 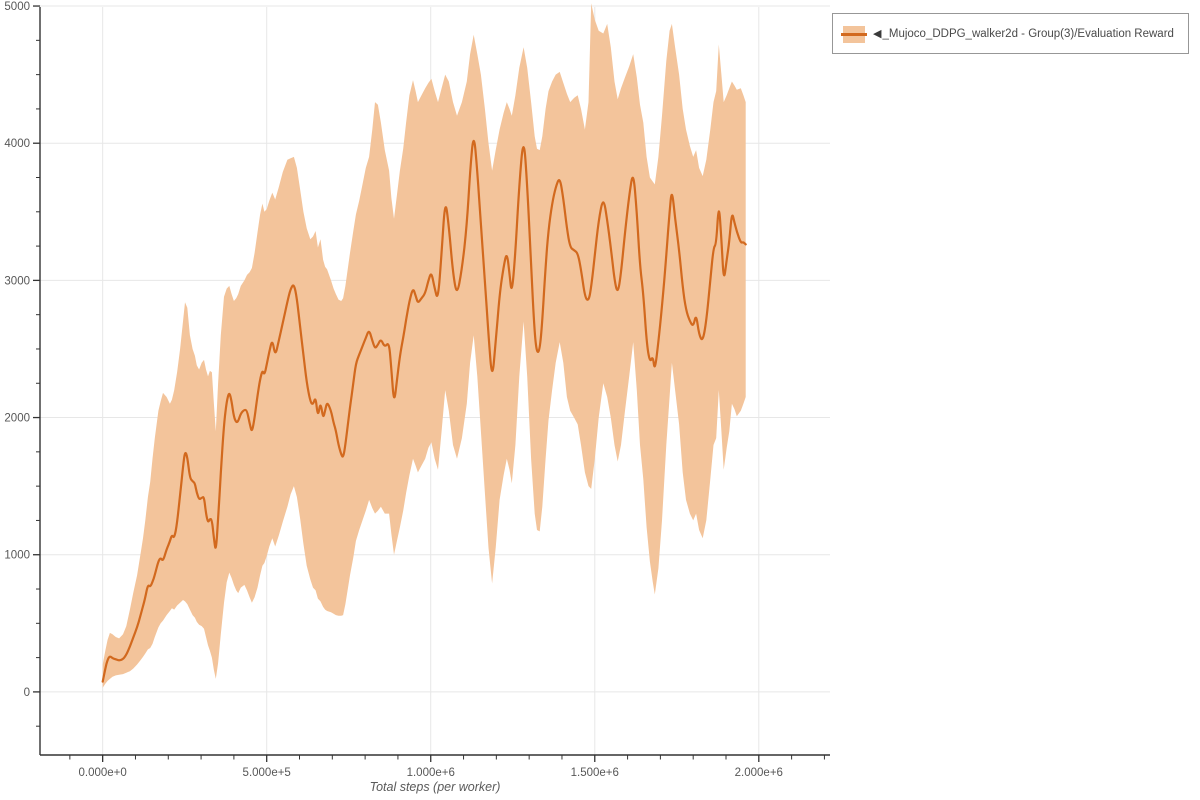 What do you see at coordinates (595, 773) in the screenshot?
I see `x-tick-label: 1.500e+6` at bounding box center [595, 773].